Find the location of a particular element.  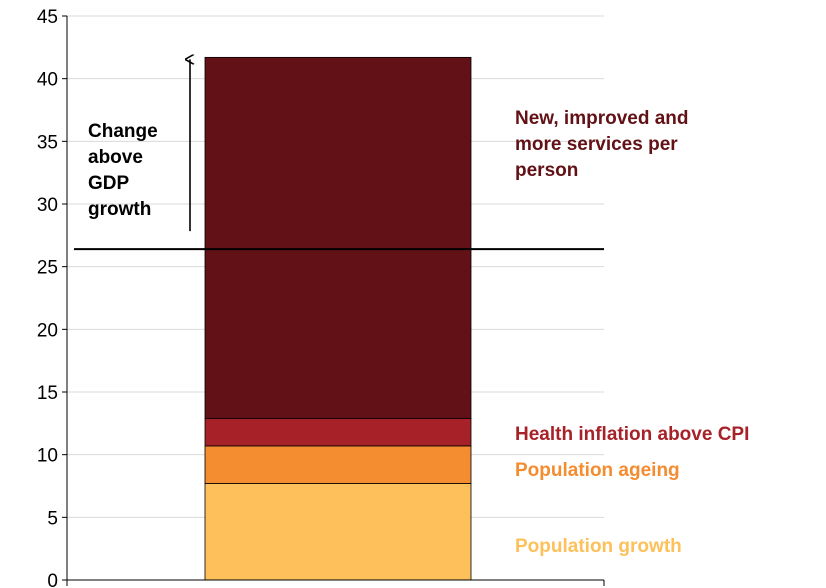

segment-label: New, improved and is located at coordinates (602, 118).